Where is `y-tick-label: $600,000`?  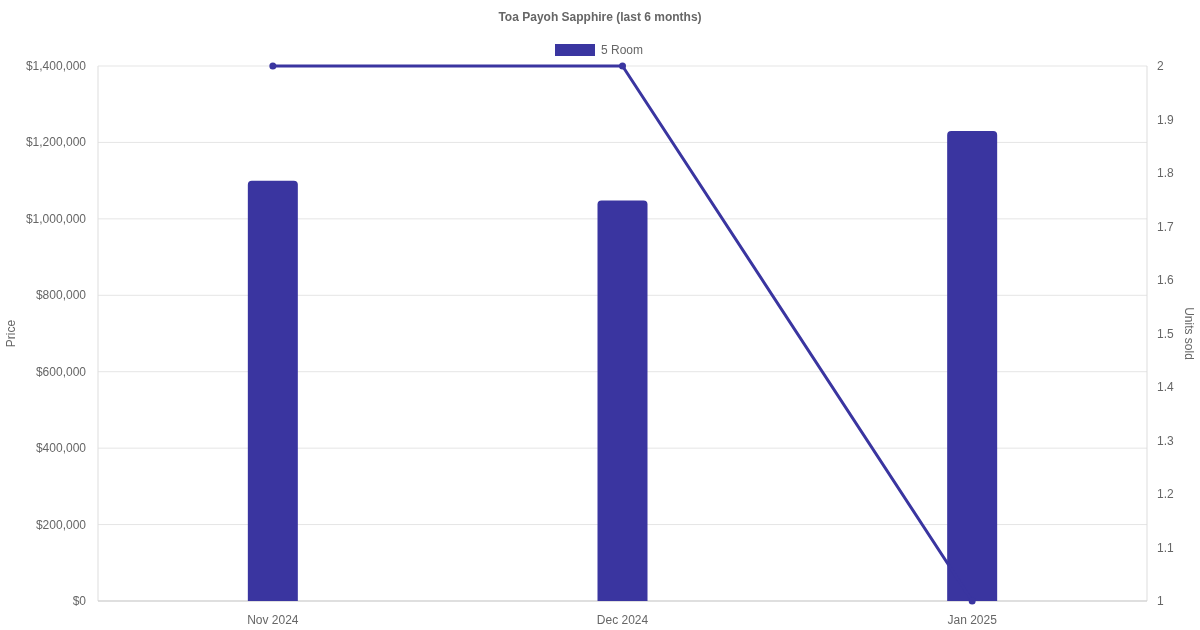
y-tick-label: $600,000 is located at coordinates (61, 371).